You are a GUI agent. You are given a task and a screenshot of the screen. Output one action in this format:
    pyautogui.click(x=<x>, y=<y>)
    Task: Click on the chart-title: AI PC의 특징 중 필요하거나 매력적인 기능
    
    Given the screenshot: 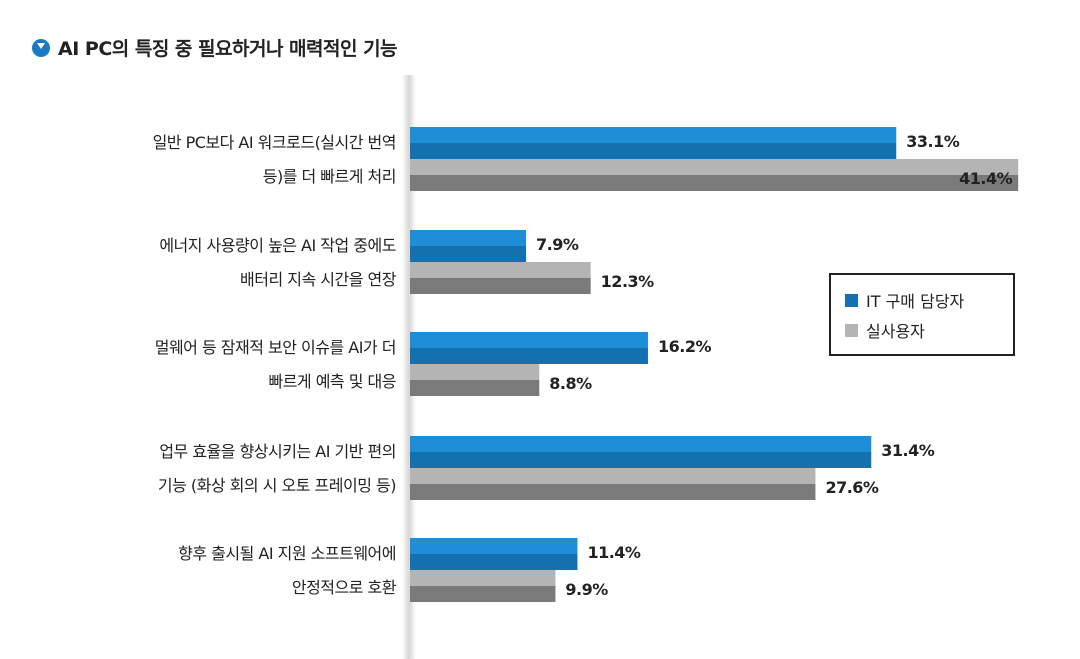 What is the action you would take?
    pyautogui.click(x=215, y=47)
    